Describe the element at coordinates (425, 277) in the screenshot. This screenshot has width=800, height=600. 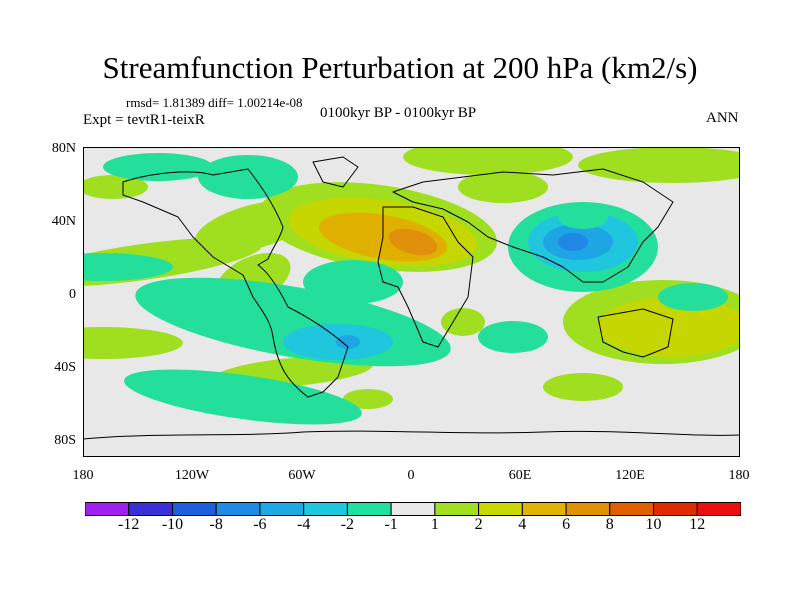
I see `africa-coastline` at that location.